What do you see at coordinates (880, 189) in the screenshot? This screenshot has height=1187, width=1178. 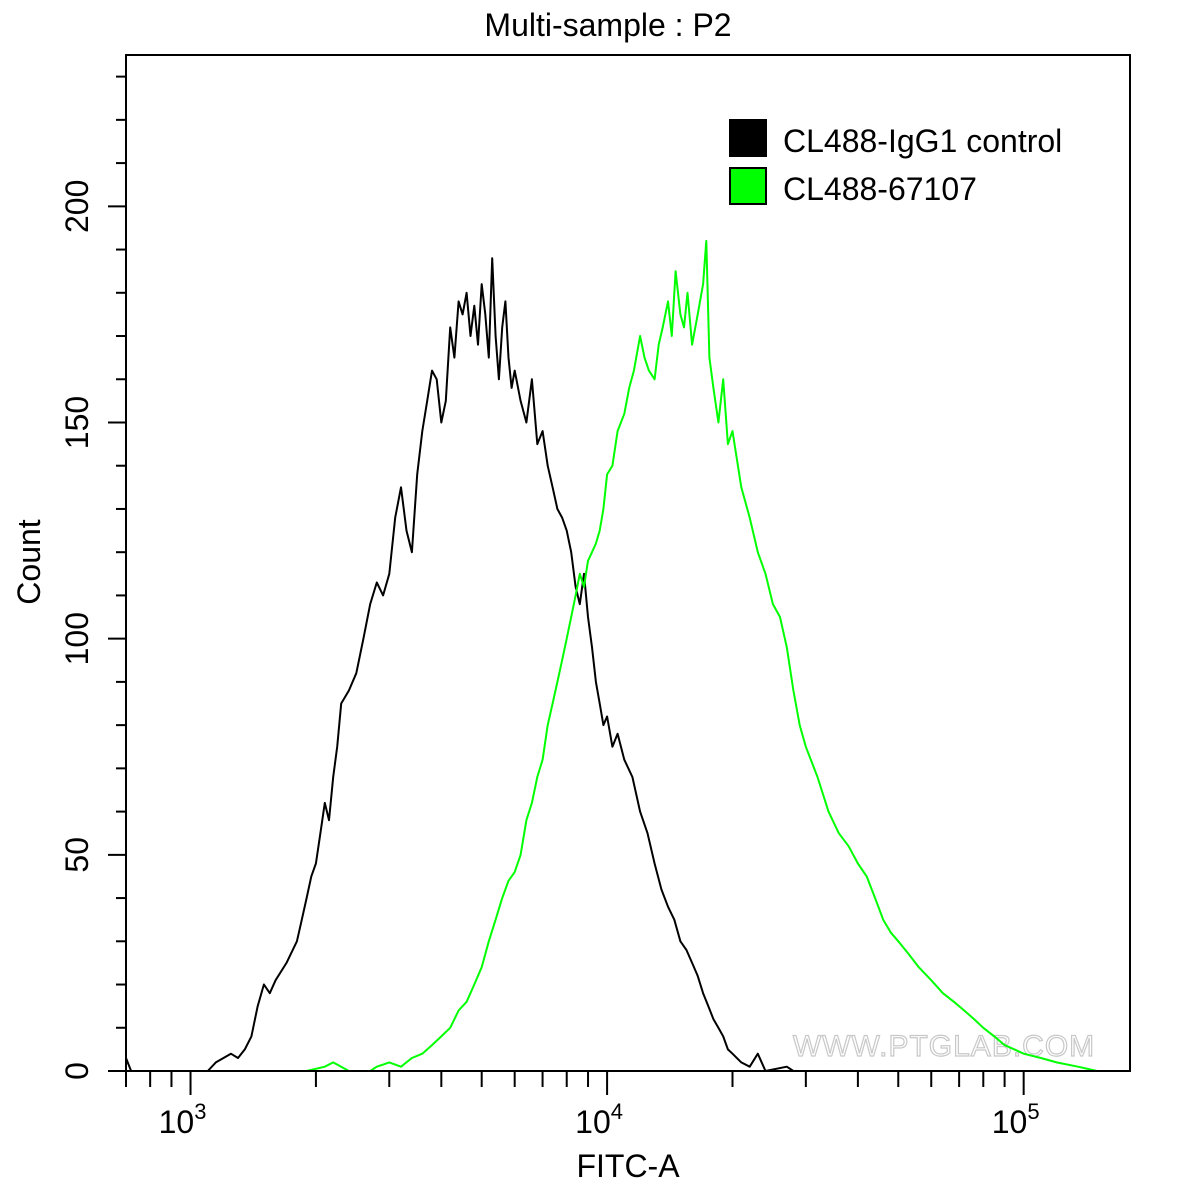 I see `legend-label-67107: CL488-67107` at bounding box center [880, 189].